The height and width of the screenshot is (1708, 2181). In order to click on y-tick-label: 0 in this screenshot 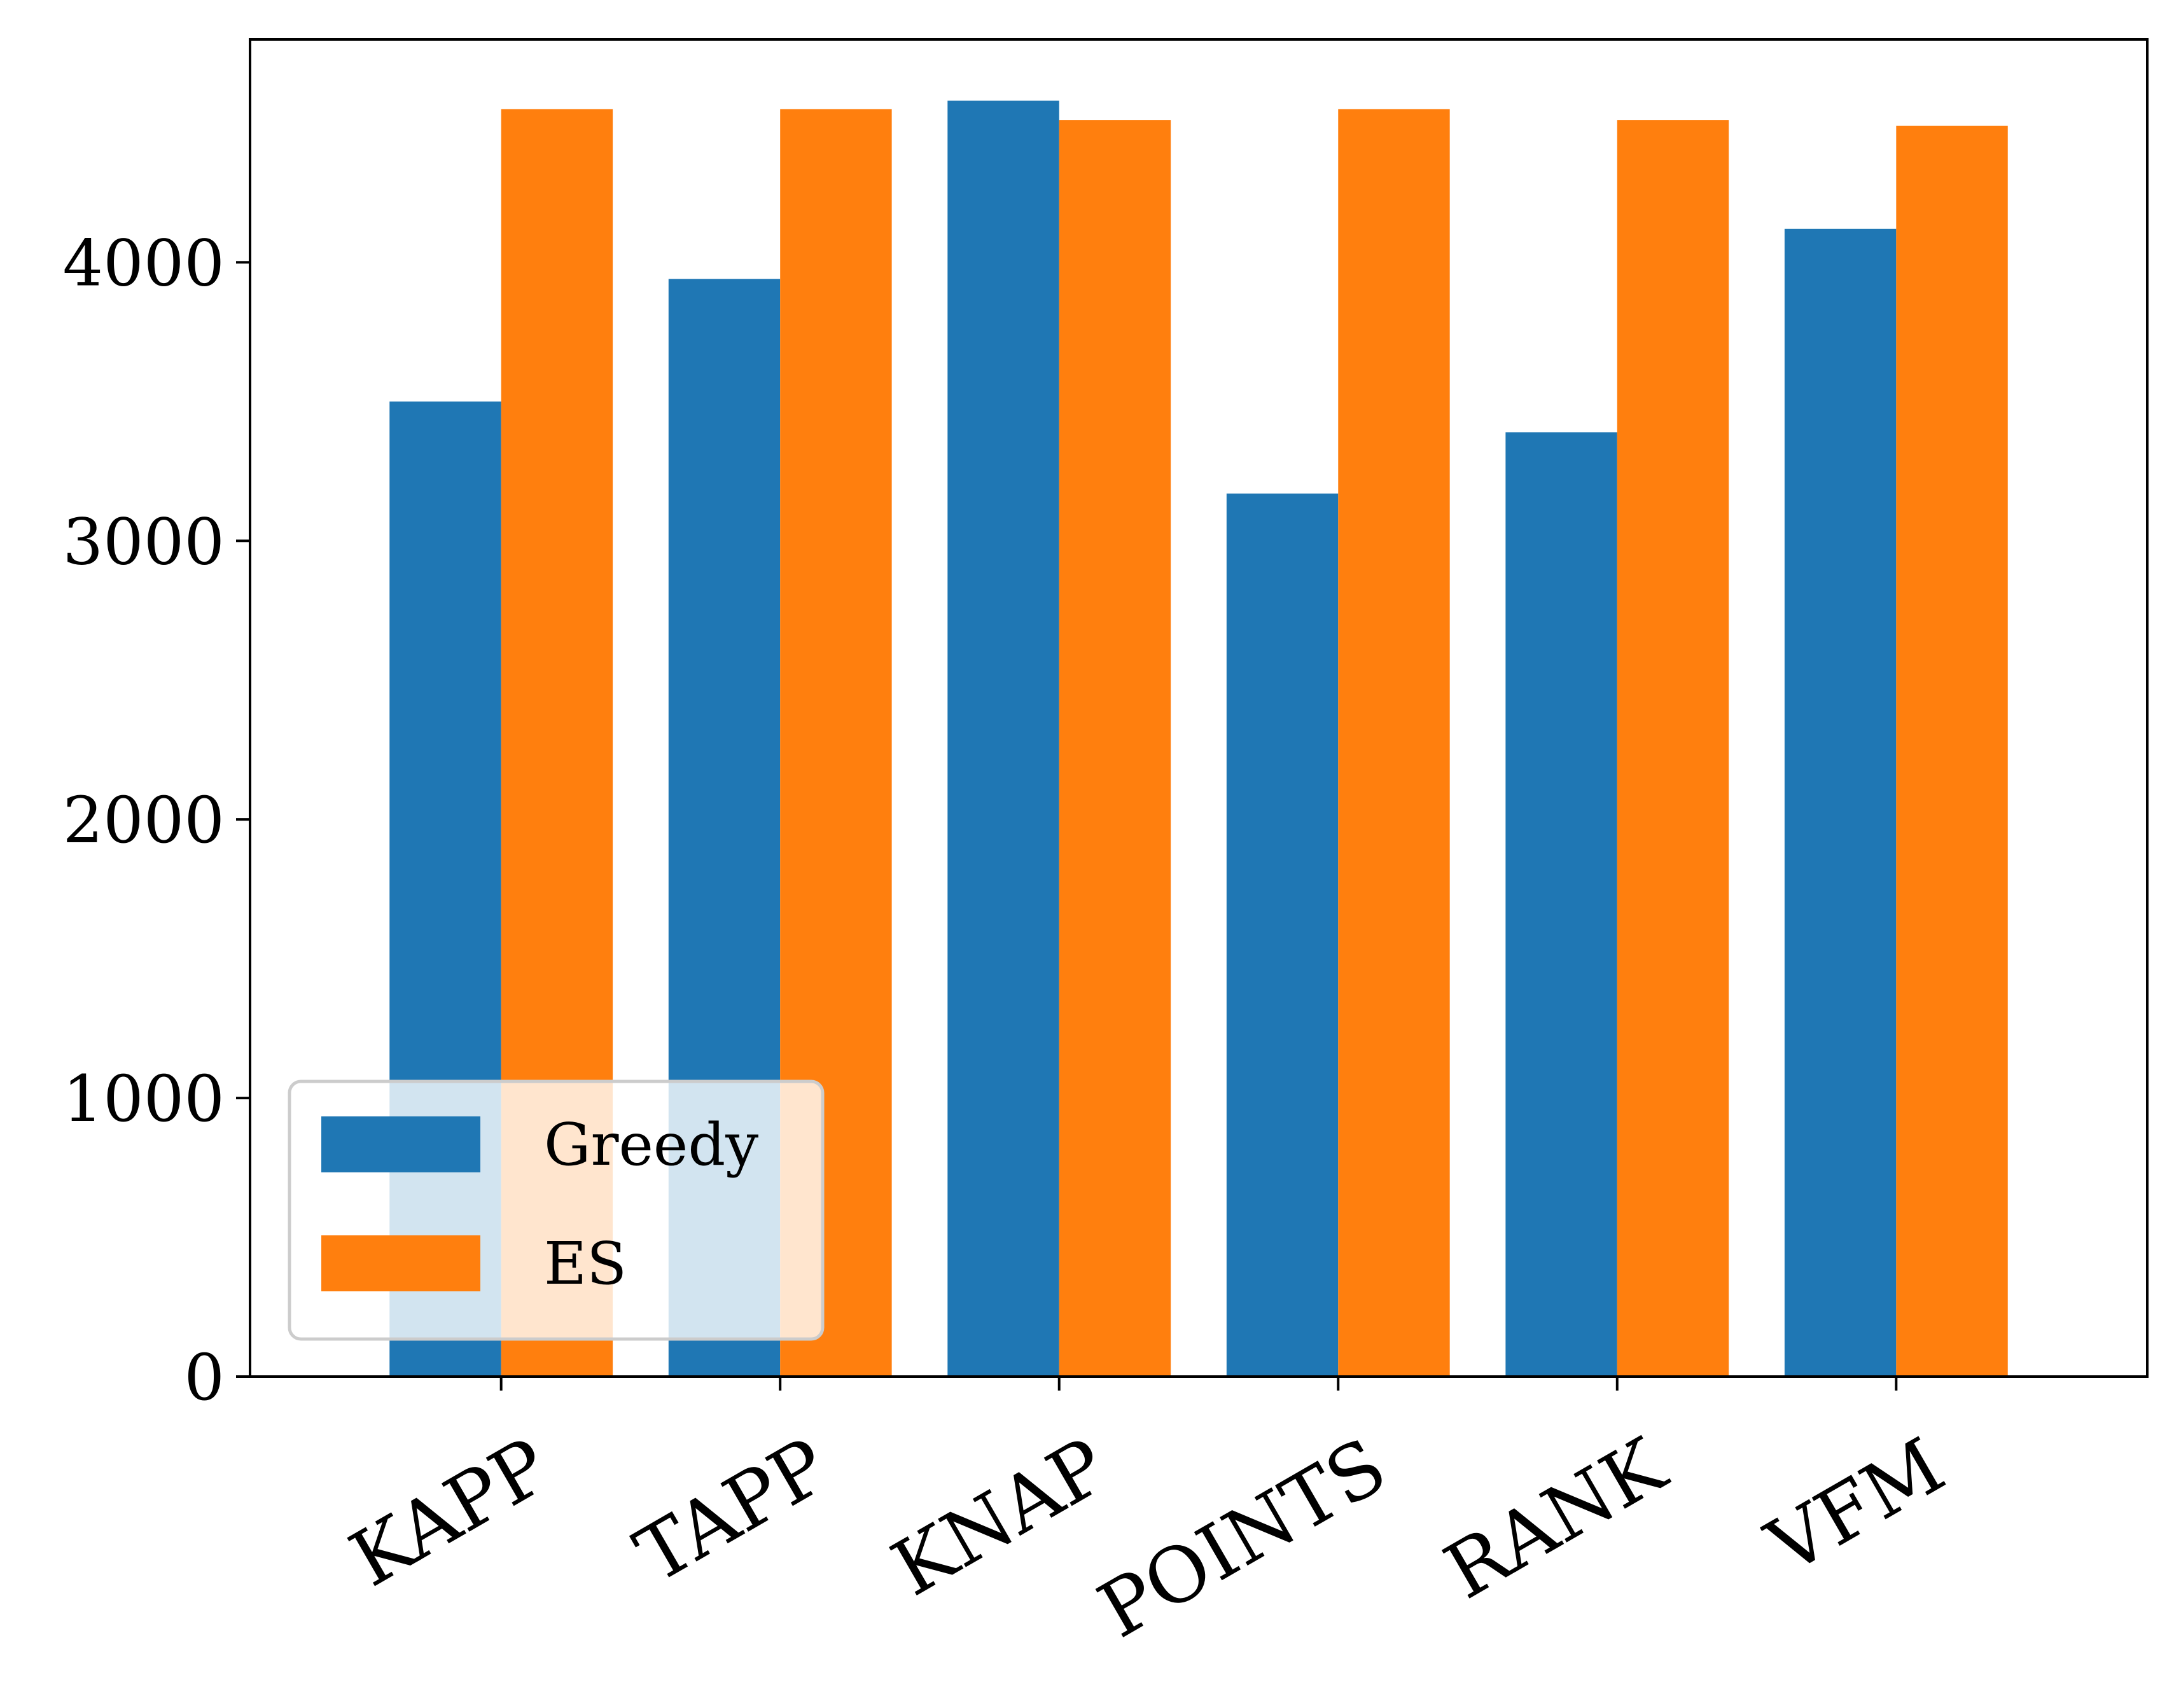, I will do `click(204, 1377)`.